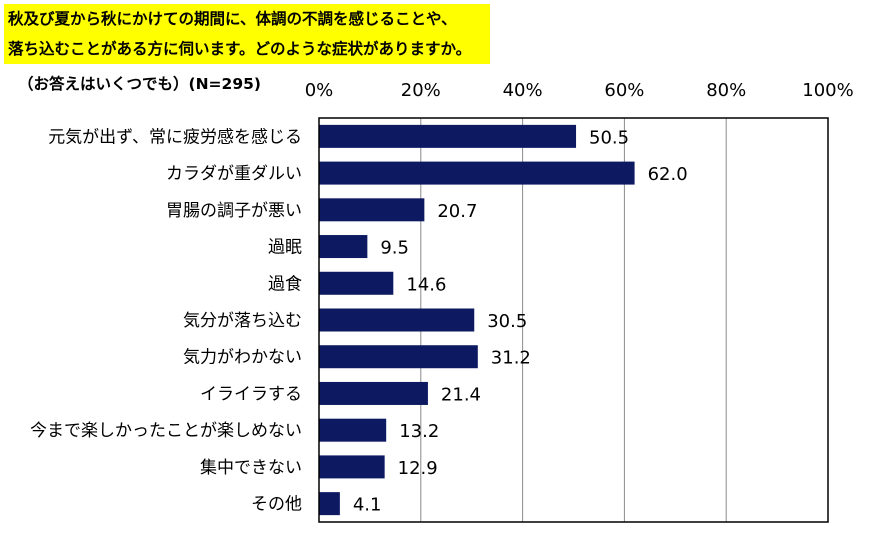 Image resolution: width=886 pixels, height=533 pixels. I want to click on x-tick-label: 100%, so click(827, 90).